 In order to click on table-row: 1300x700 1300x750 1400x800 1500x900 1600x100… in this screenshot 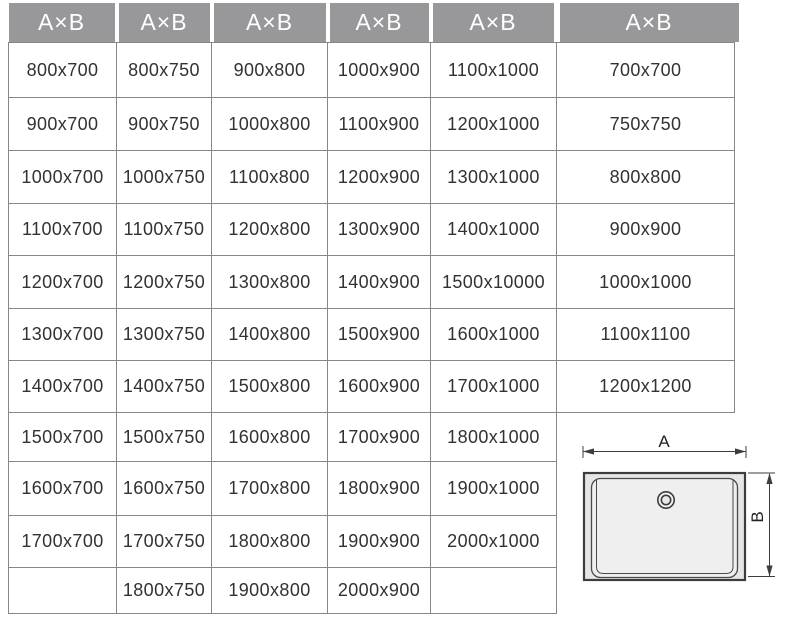, I will do `click(282, 334)`.